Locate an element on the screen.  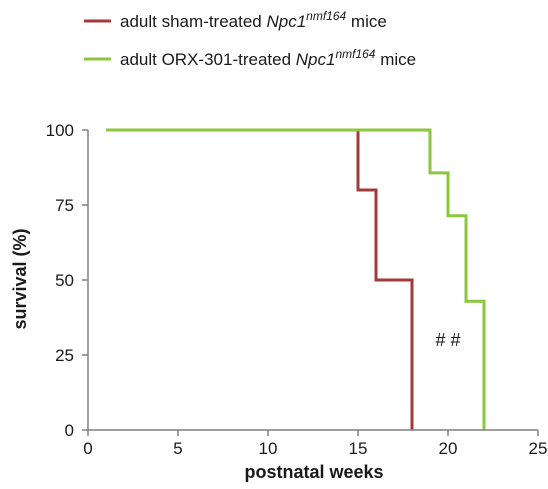
x-tick-label: 10 is located at coordinates (268, 448).